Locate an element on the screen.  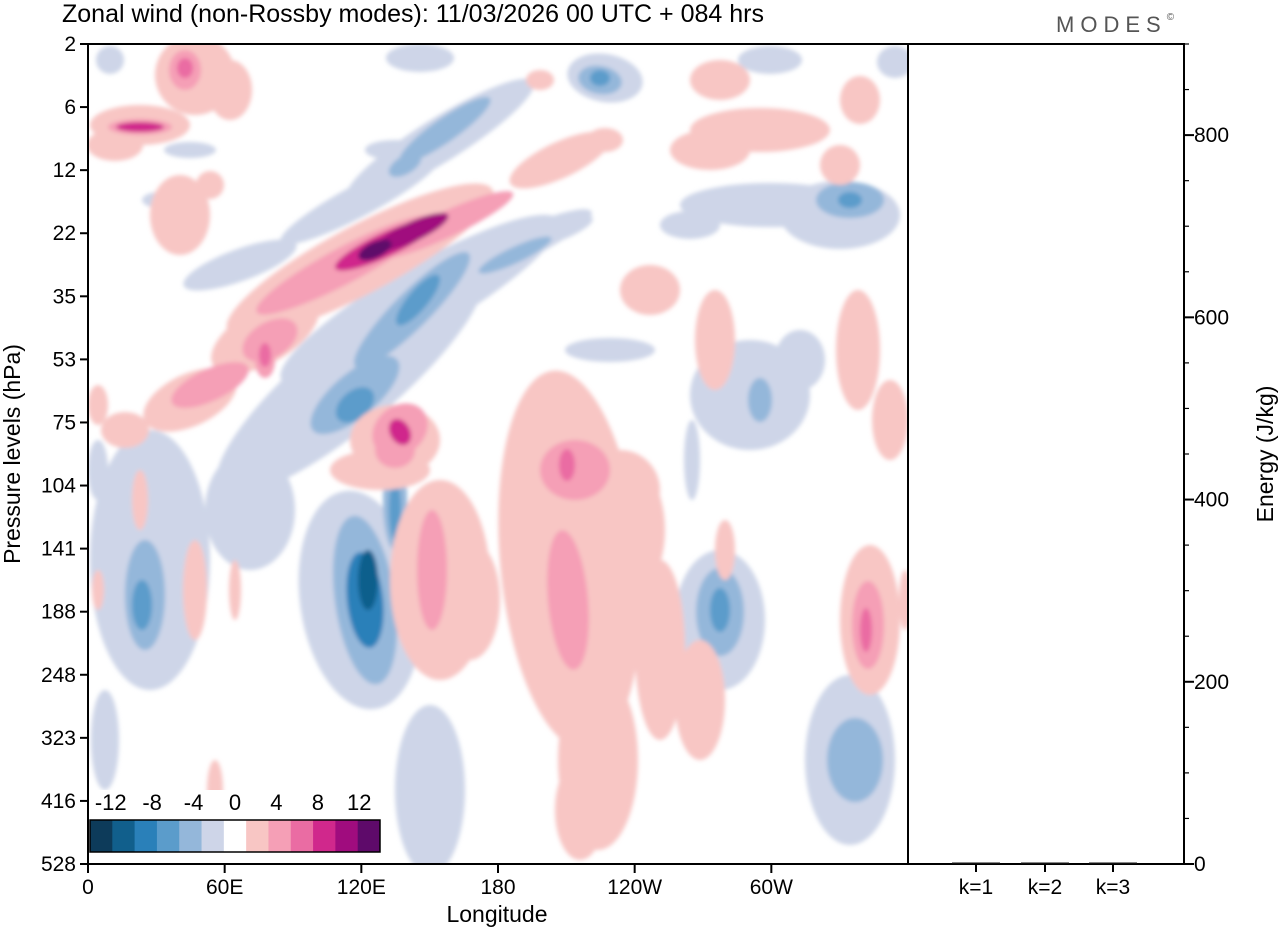
energy-category-label: k=1 is located at coordinates (976, 887).